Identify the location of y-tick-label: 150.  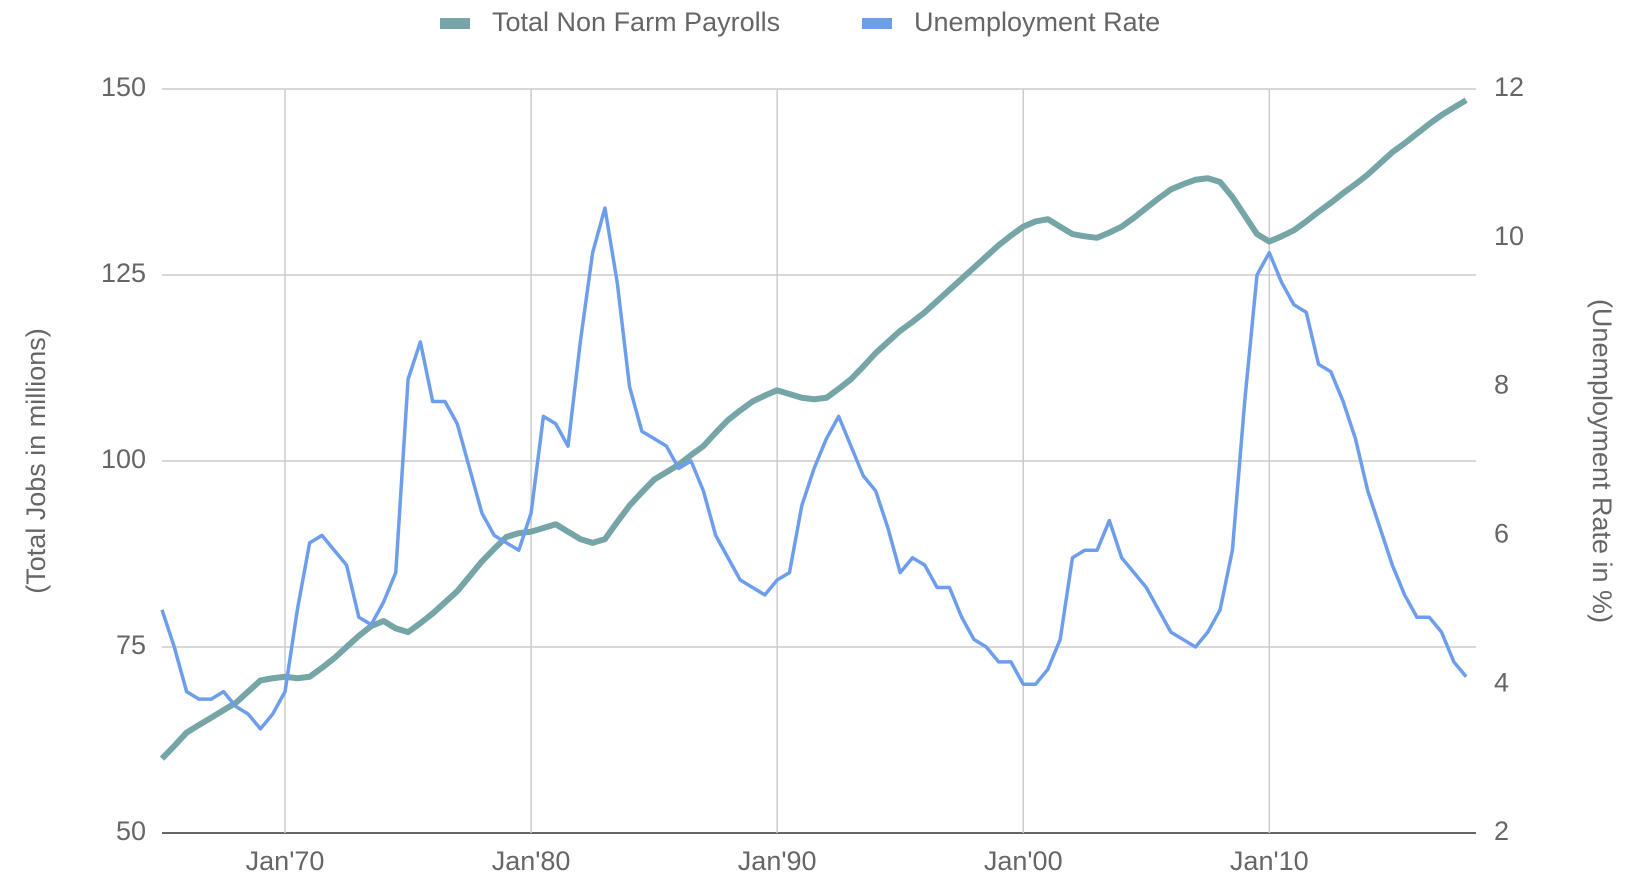
(123, 87).